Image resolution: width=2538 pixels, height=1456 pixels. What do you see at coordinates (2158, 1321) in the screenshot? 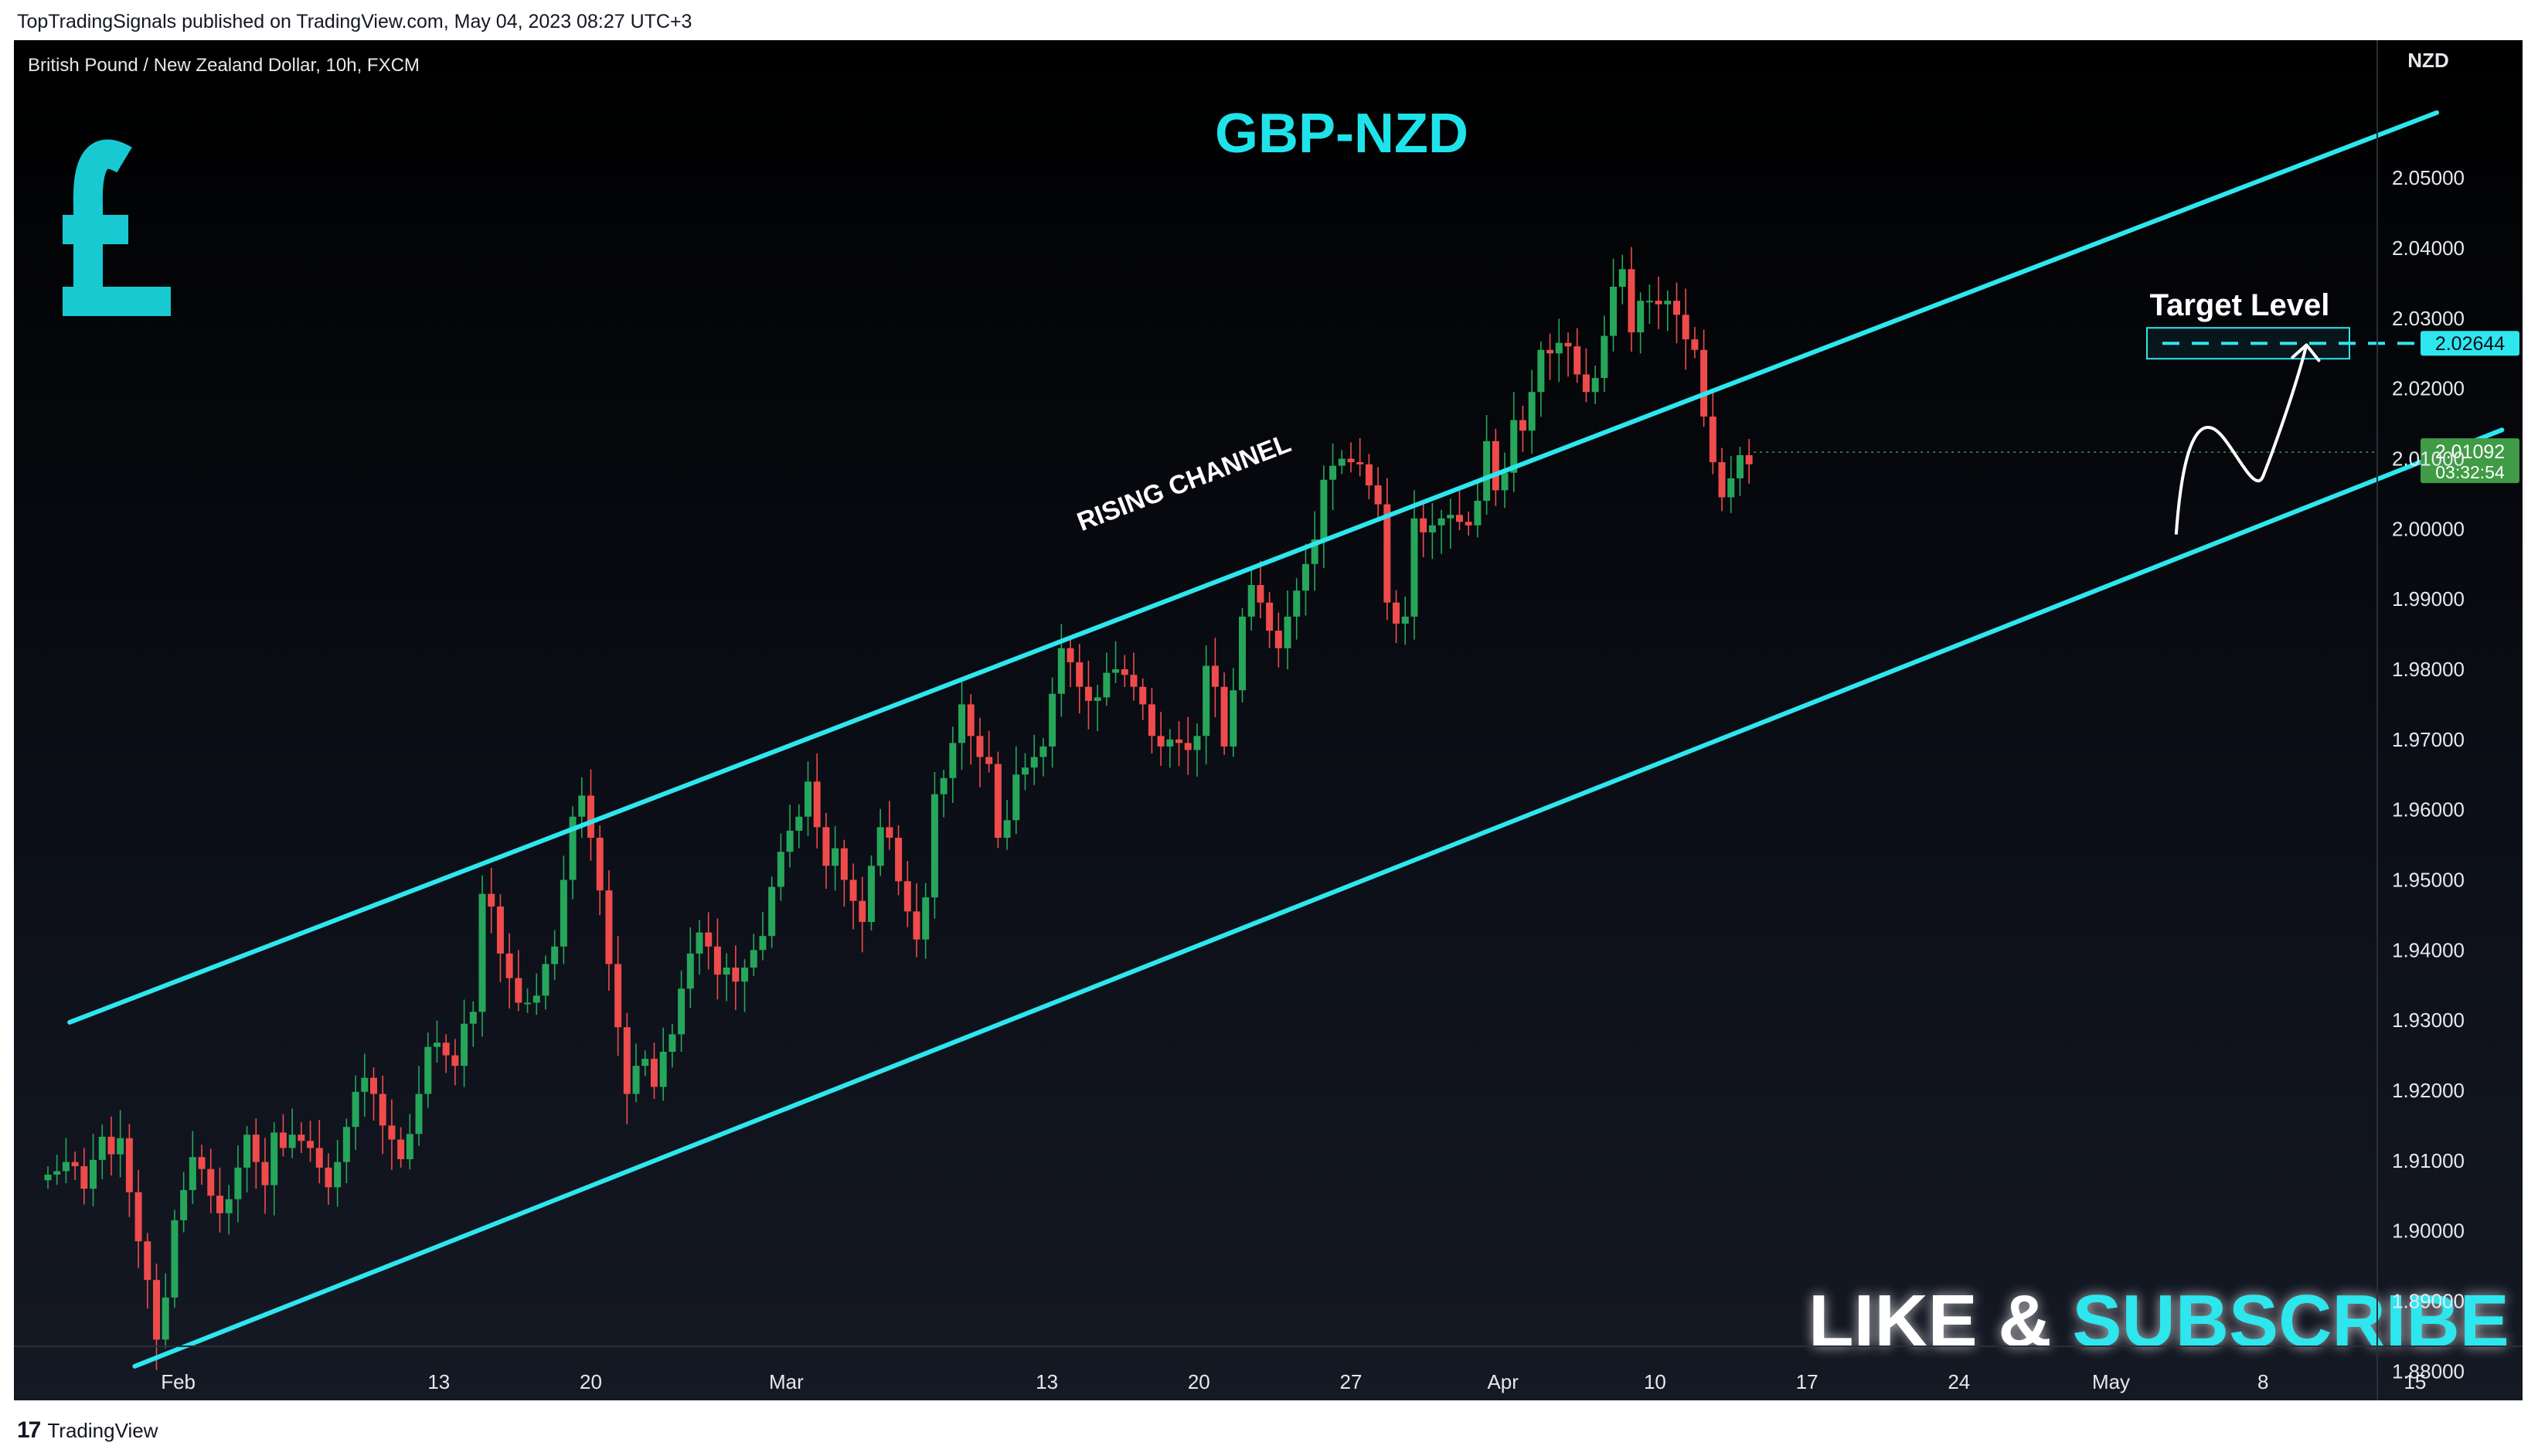
I see `cta-banner: LIKE & SUBSCRIBE` at bounding box center [2158, 1321].